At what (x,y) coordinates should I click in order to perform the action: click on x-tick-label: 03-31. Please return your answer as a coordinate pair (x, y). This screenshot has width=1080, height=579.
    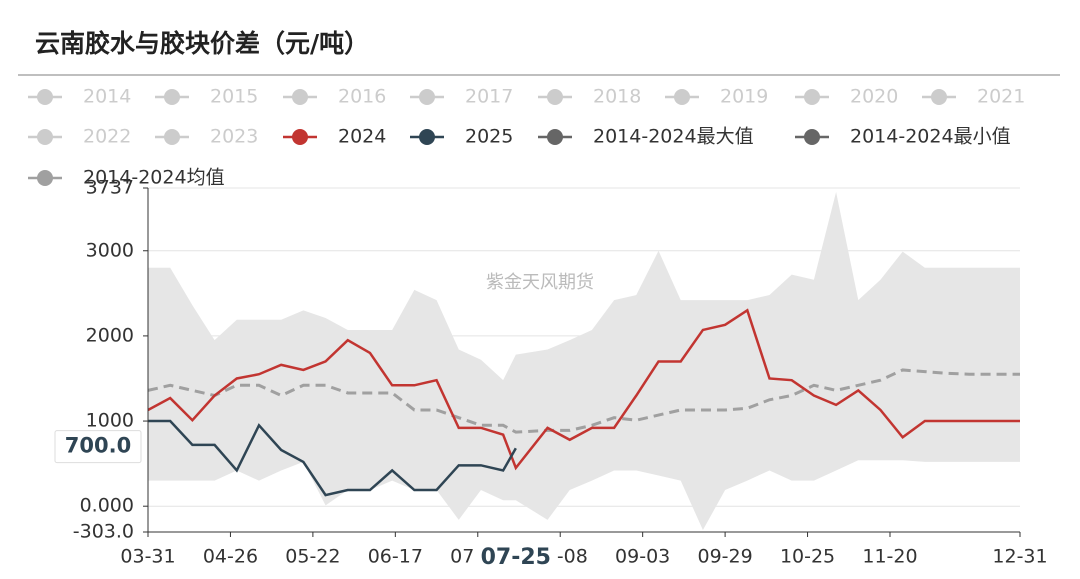
    Looking at the image, I should click on (147, 557).